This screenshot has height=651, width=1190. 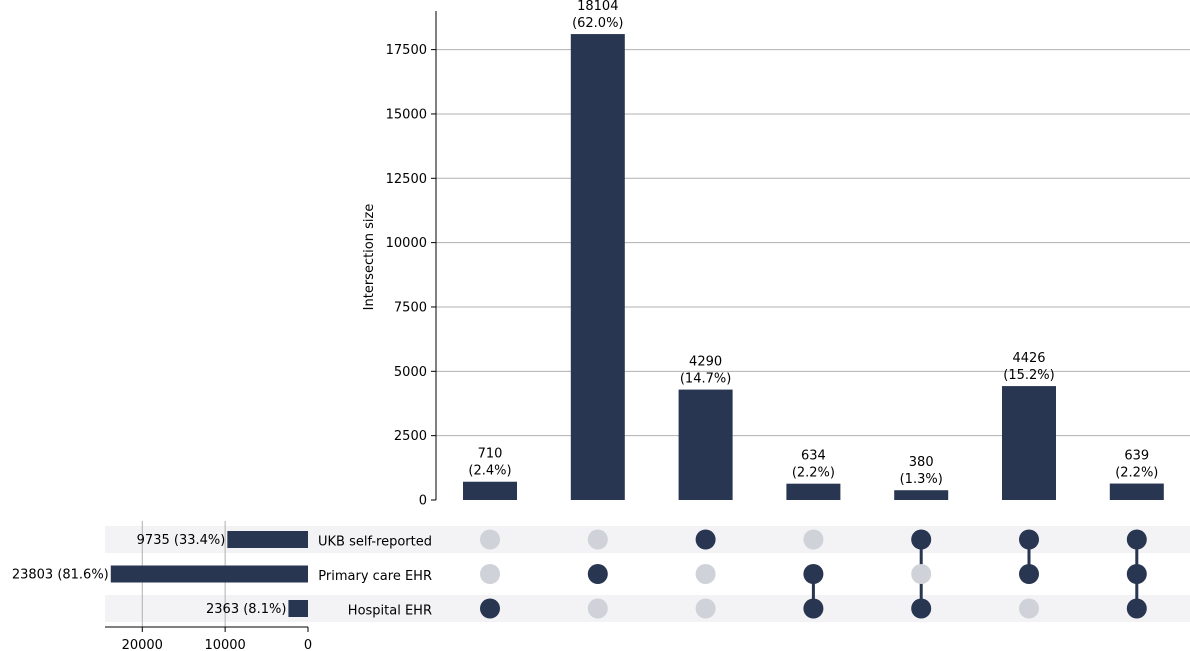 I want to click on bar-percent-label: (62.0%), so click(x=597, y=23).